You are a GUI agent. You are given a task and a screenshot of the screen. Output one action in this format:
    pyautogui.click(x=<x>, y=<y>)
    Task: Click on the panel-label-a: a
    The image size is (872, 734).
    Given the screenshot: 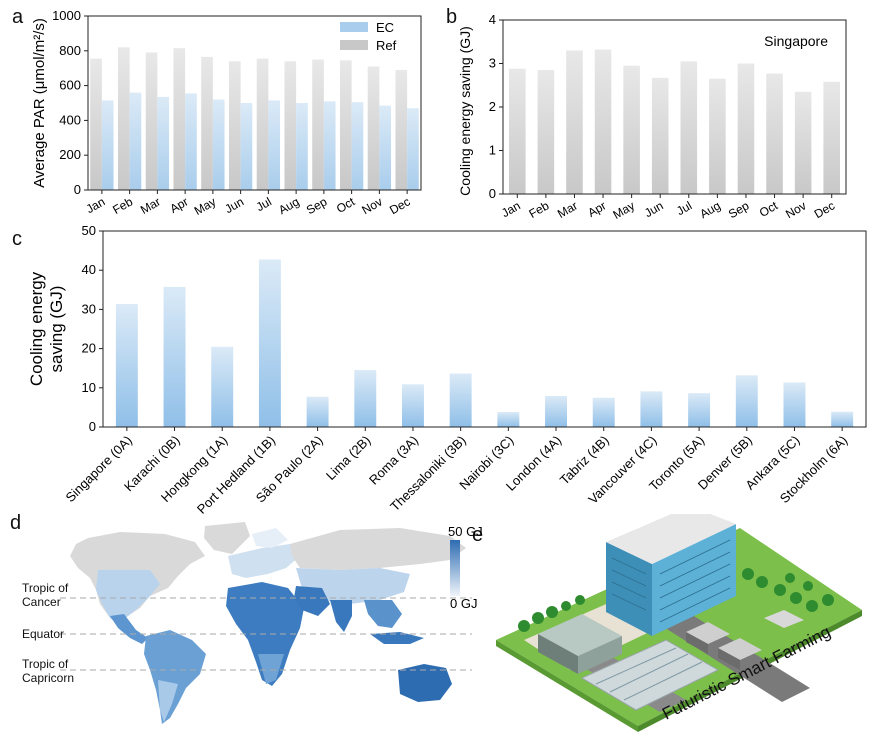 What is the action you would take?
    pyautogui.click(x=18, y=17)
    